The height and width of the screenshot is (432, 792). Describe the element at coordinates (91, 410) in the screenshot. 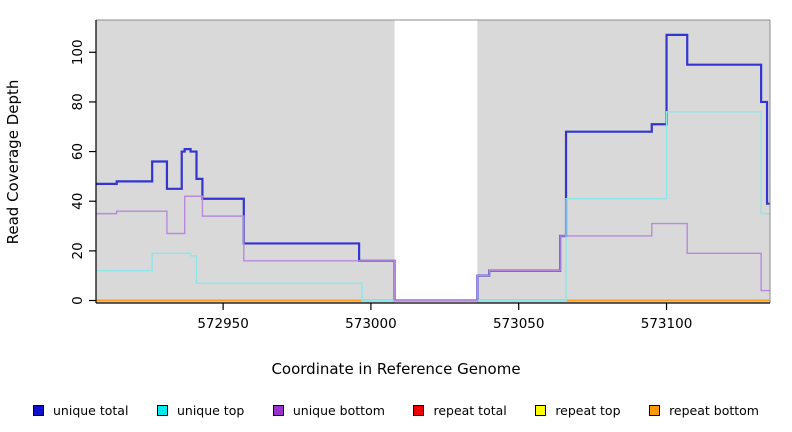

I see `legend-label: unique total` at that location.